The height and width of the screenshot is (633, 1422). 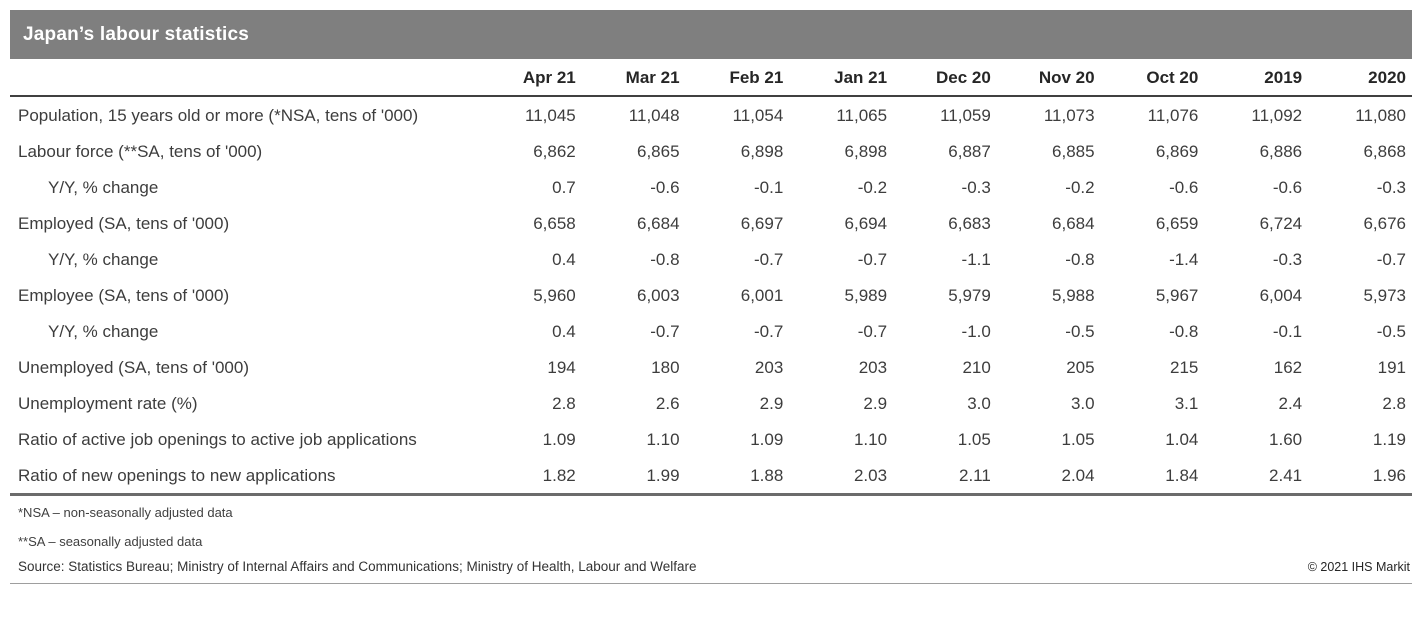 What do you see at coordinates (969, 151) in the screenshot?
I see `cell-value: 6,887` at bounding box center [969, 151].